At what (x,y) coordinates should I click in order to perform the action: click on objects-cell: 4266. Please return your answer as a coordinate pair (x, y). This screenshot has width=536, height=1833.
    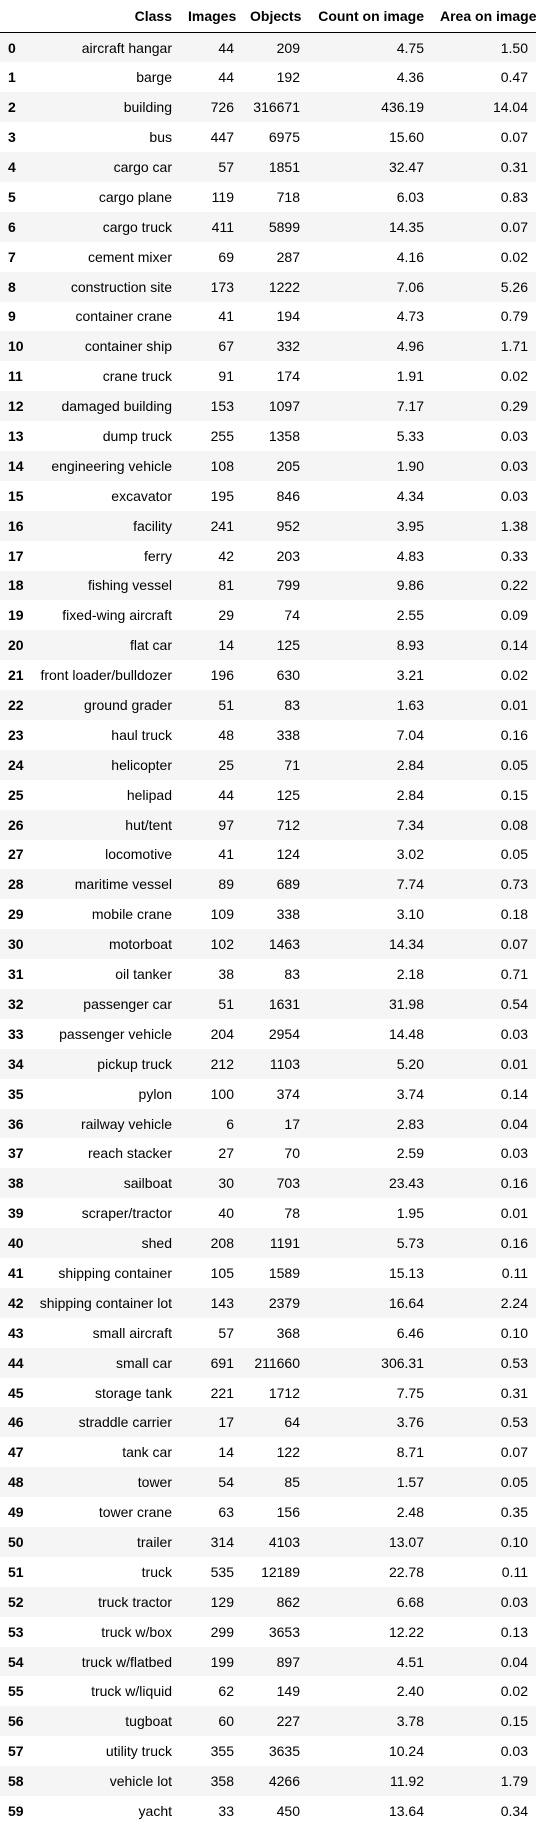
    Looking at the image, I should click on (284, 1781).